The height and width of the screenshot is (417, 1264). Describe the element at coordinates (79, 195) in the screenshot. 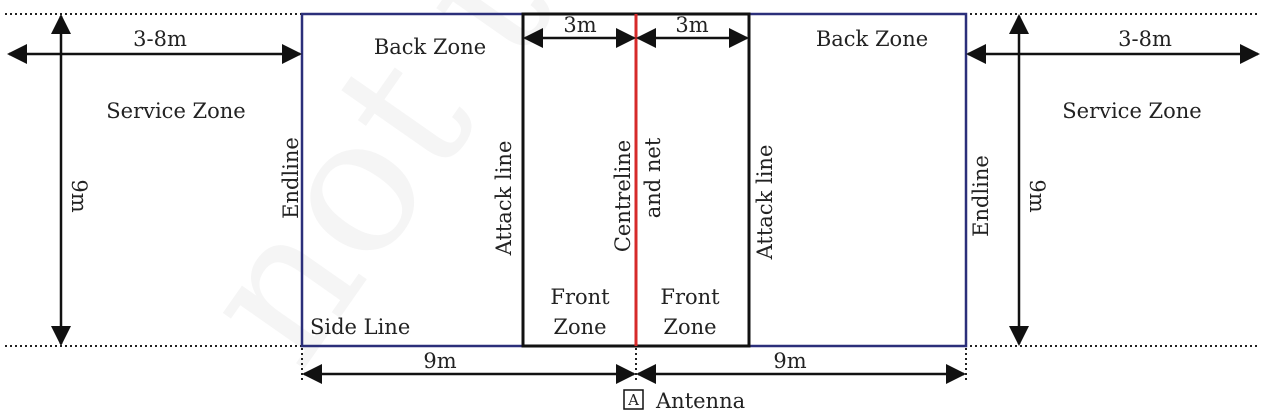

I see `dim-width-left: 9m` at that location.